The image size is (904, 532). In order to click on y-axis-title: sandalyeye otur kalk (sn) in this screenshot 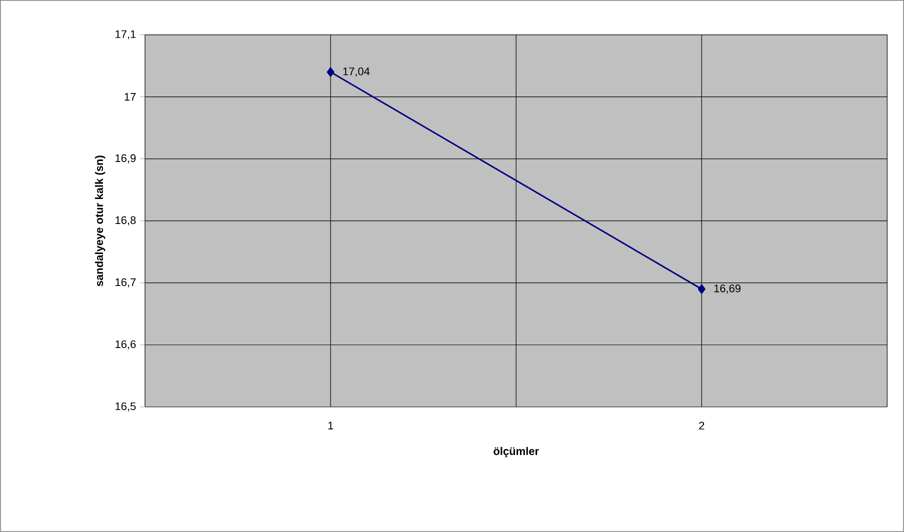, I will do `click(100, 221)`.